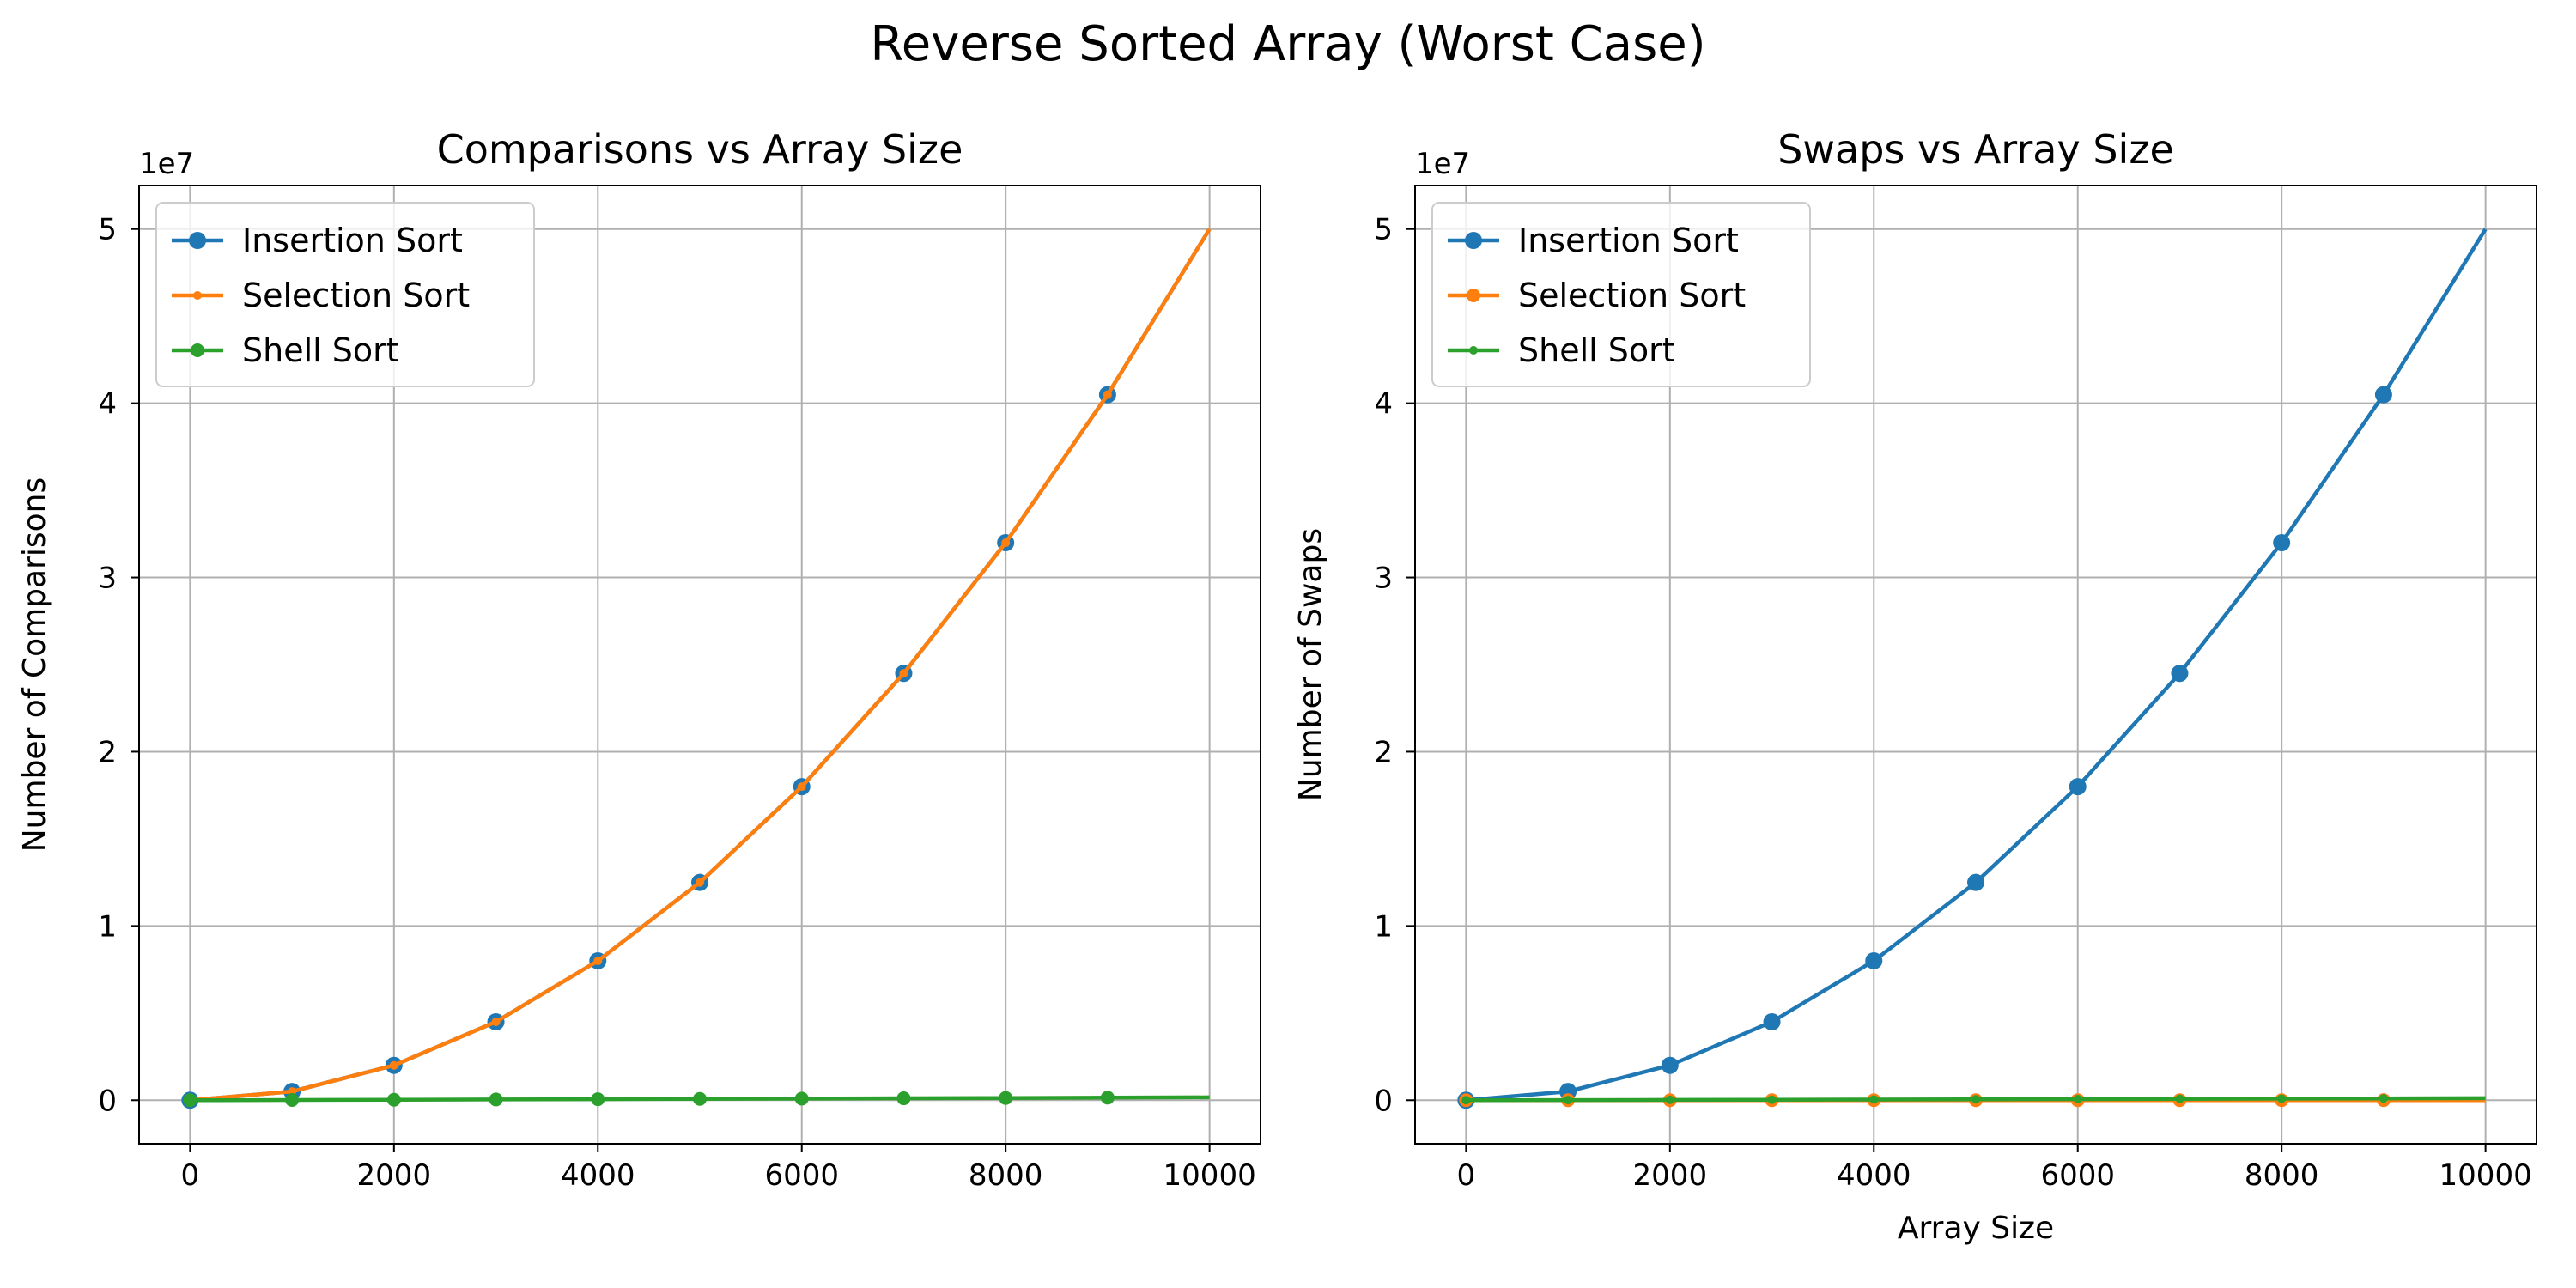 This screenshot has width=2576, height=1288. Describe the element at coordinates (1310, 664) in the screenshot. I see `y-axis-label: Number of Swaps` at that location.